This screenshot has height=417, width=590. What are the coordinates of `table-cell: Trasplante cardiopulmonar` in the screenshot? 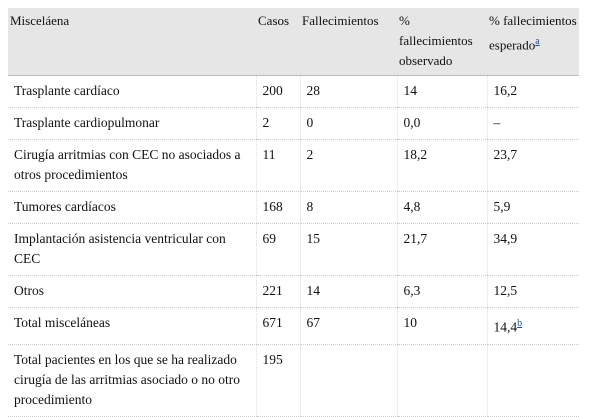 It's located at (132, 123).